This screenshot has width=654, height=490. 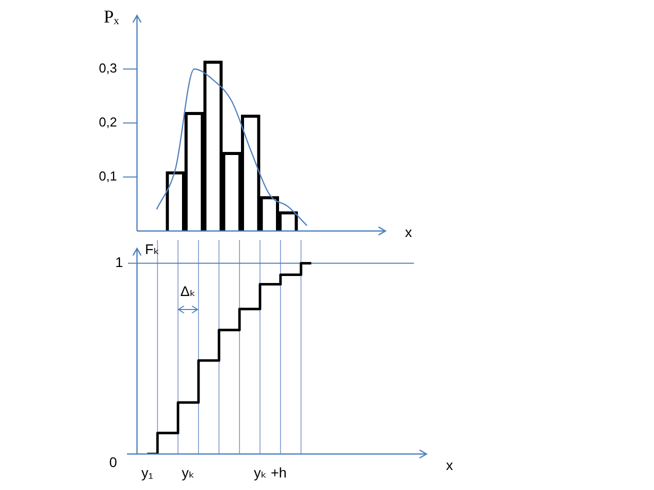 I want to click on y-tick-label: 0,3, so click(x=107, y=68).